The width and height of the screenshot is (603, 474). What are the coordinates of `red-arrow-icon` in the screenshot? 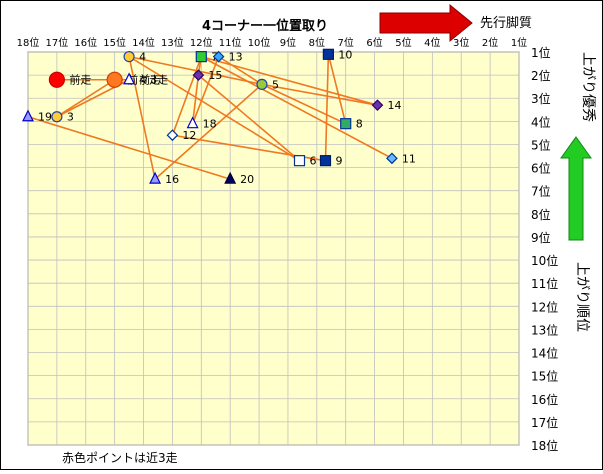 It's located at (426, 23).